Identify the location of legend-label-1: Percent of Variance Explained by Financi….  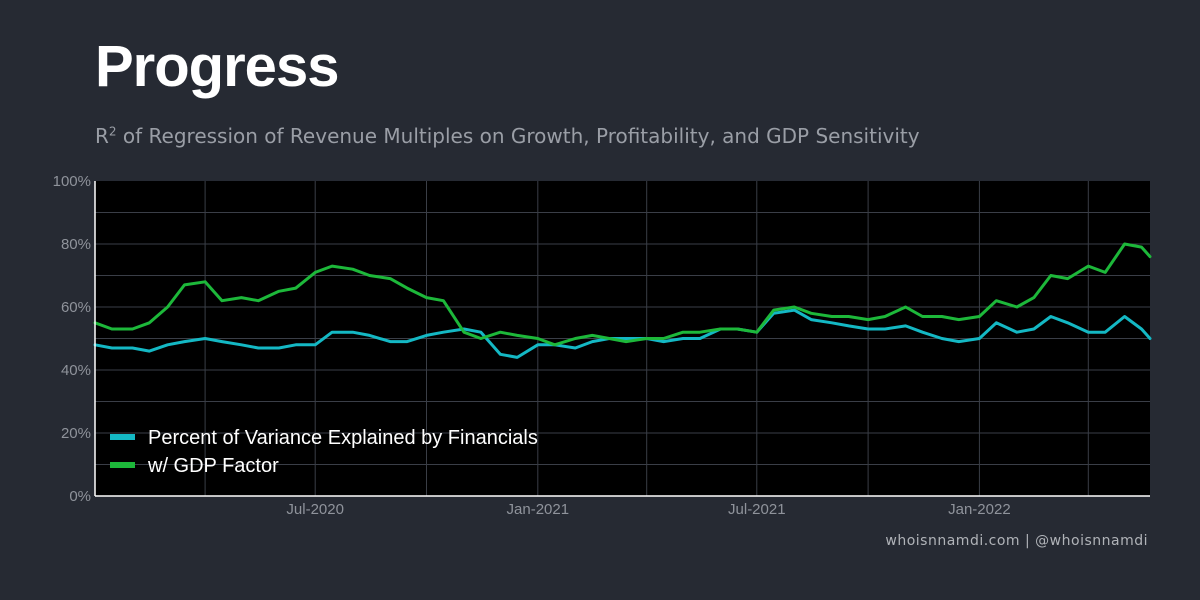
(343, 438).